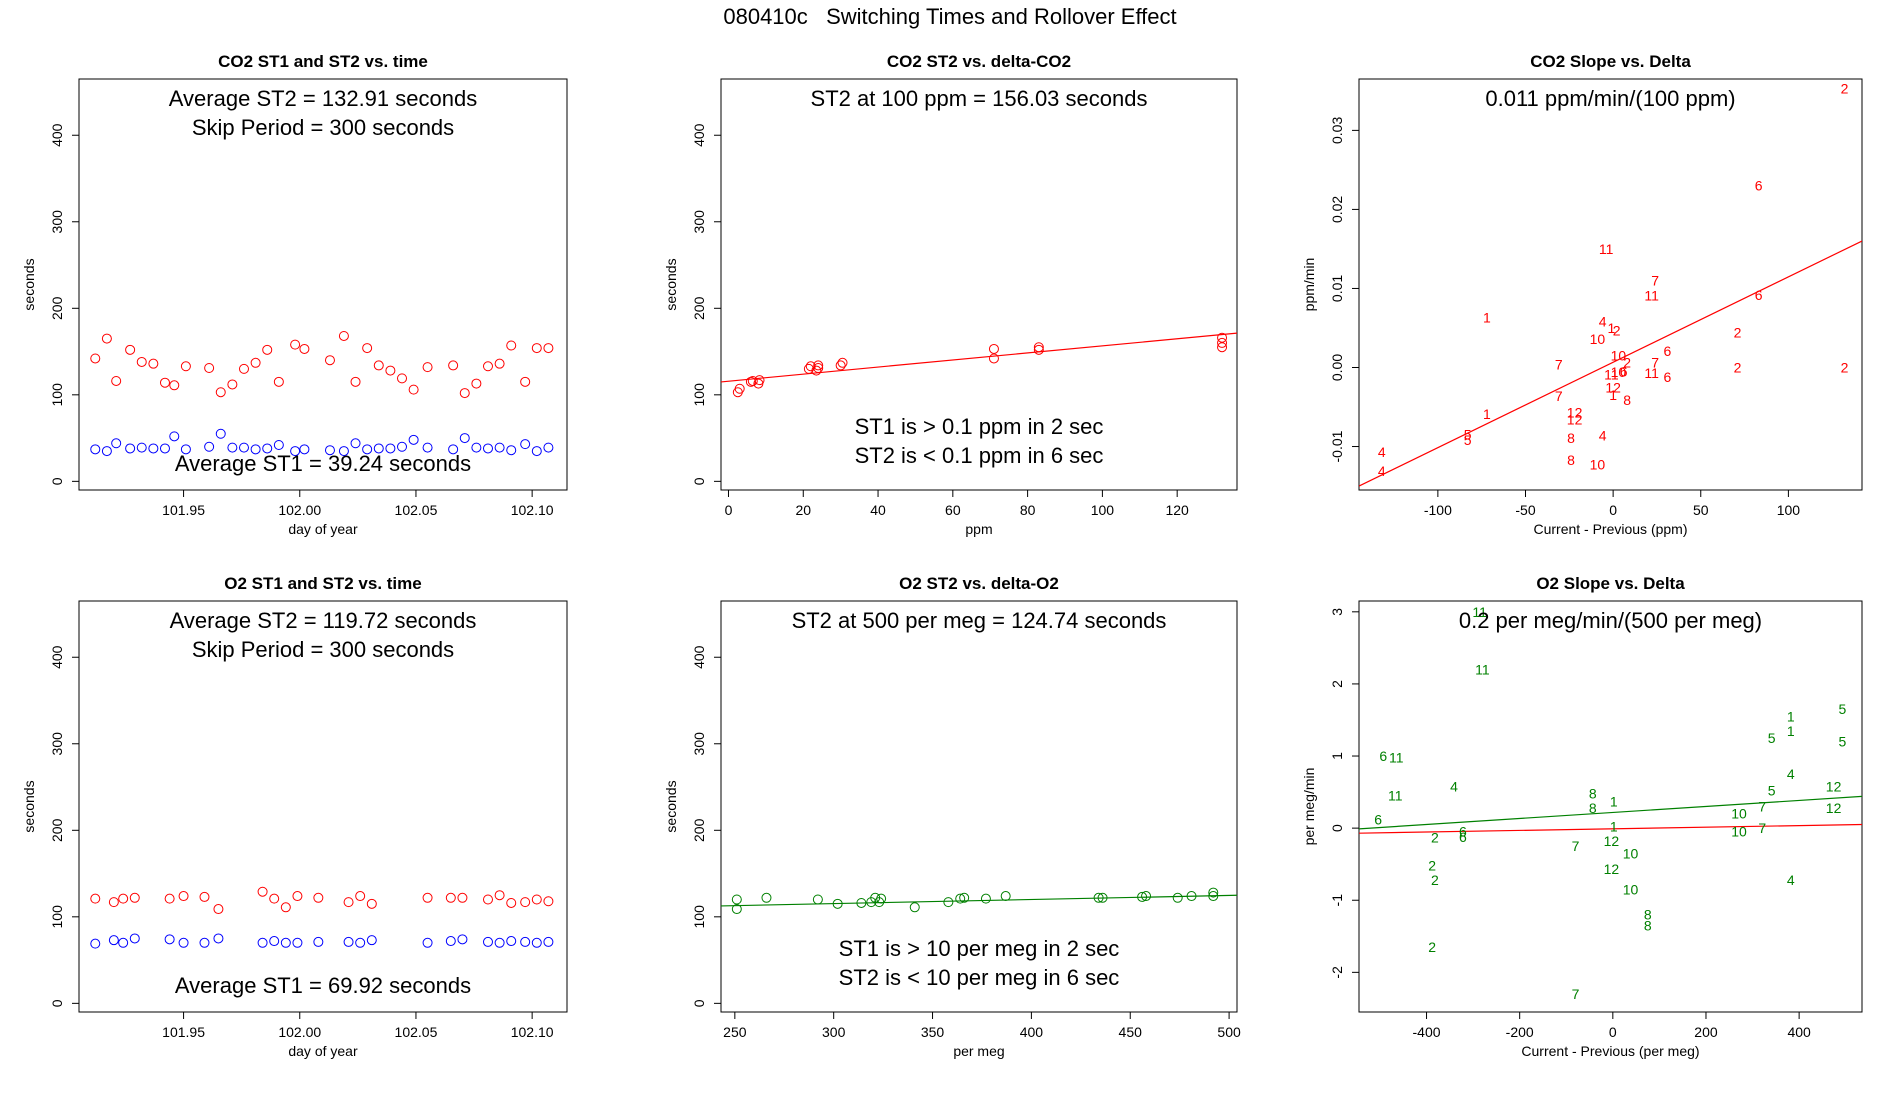 Image resolution: width=1900 pixels, height=1100 pixels. I want to click on point-label: 5, so click(1772, 791).